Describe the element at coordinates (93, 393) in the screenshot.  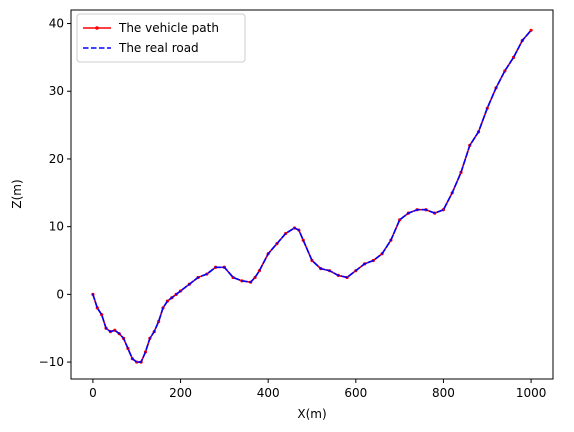
I see `x-tick-label: 0` at that location.